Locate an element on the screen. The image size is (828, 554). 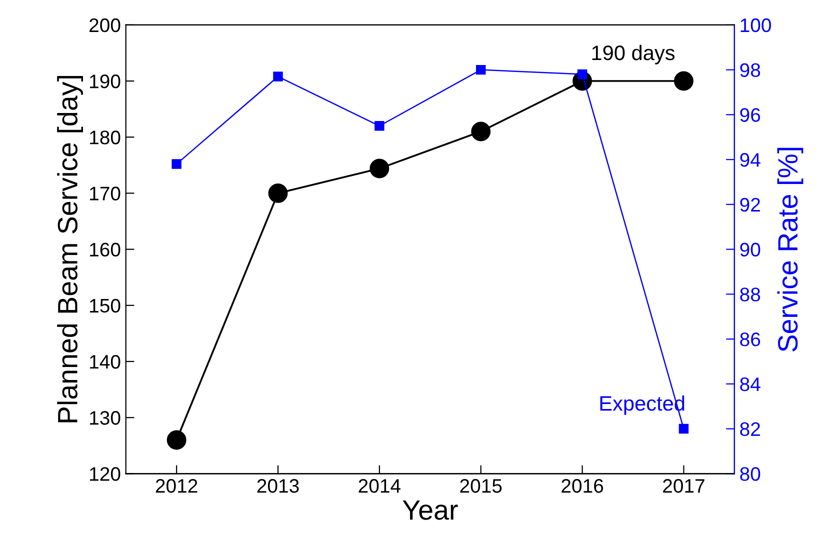
y2-tick-label: 100 is located at coordinates (755, 25).